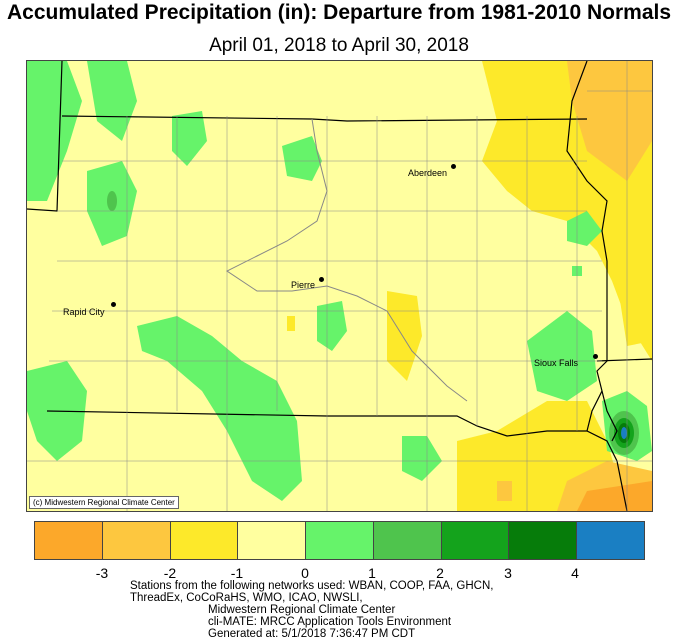 The height and width of the screenshot is (642, 678). I want to click on pierre-label: Pierre, so click(303, 285).